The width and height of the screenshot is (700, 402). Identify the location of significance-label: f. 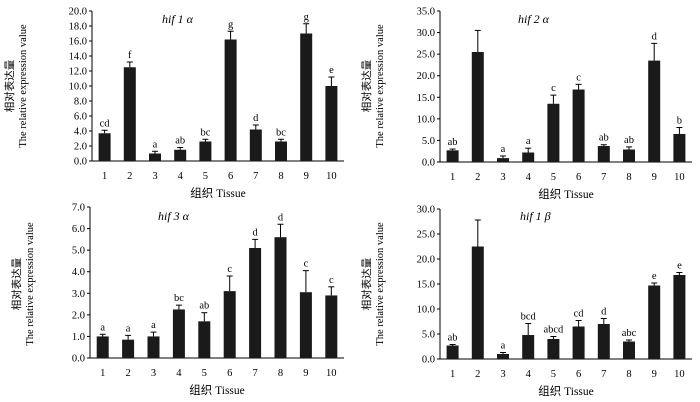
(130, 55).